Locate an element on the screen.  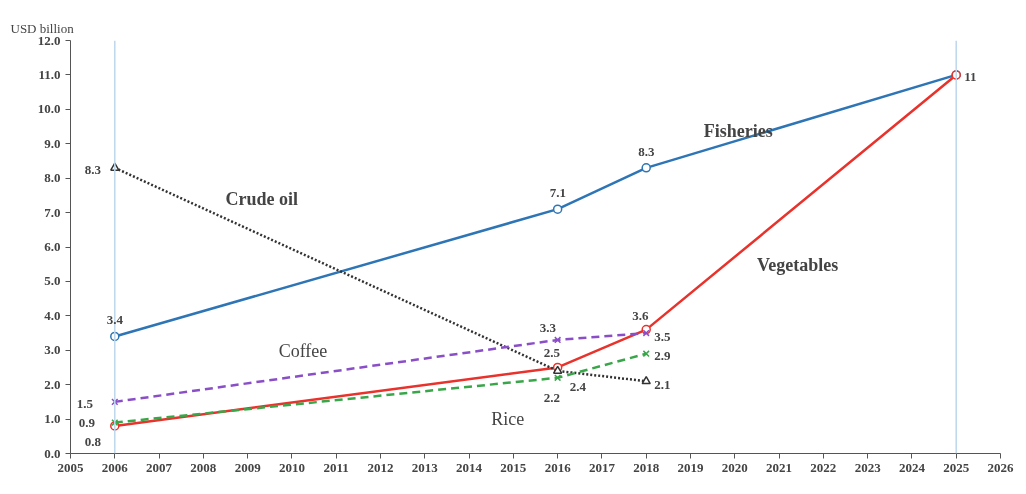
data-label: 3.4 is located at coordinates (115, 320).